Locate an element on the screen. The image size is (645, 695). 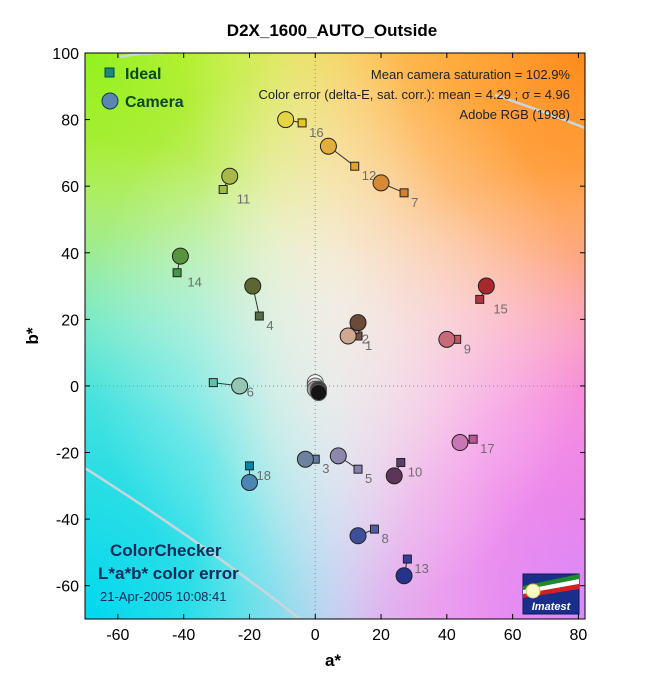
y-tick-label: -60 is located at coordinates (67, 587).